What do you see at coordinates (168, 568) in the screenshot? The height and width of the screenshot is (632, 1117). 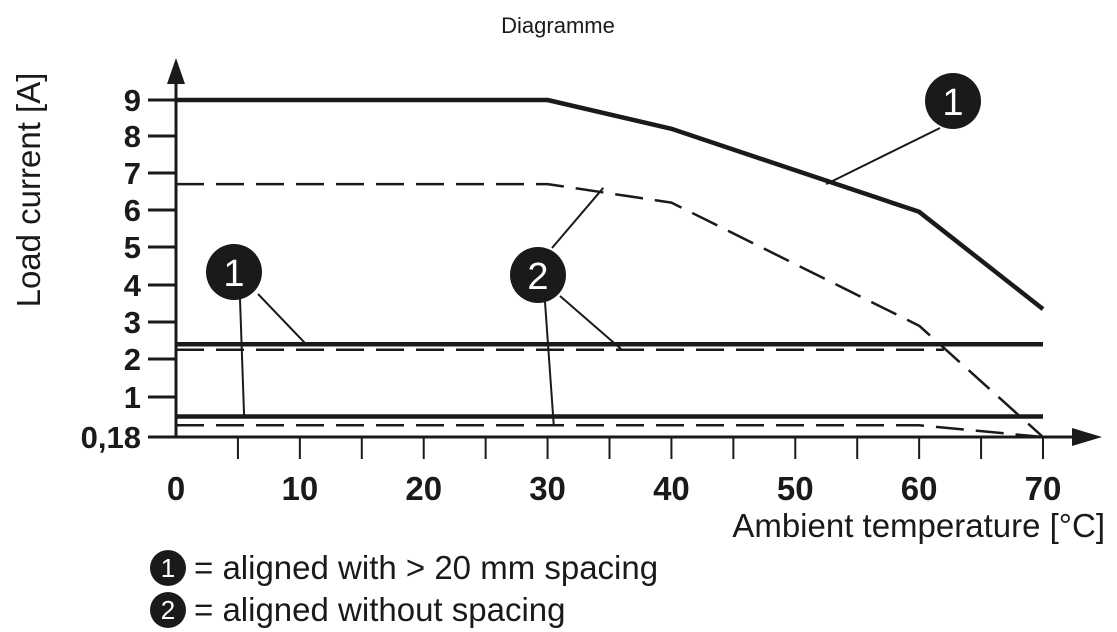 I see `legend-marker-1: 1` at bounding box center [168, 568].